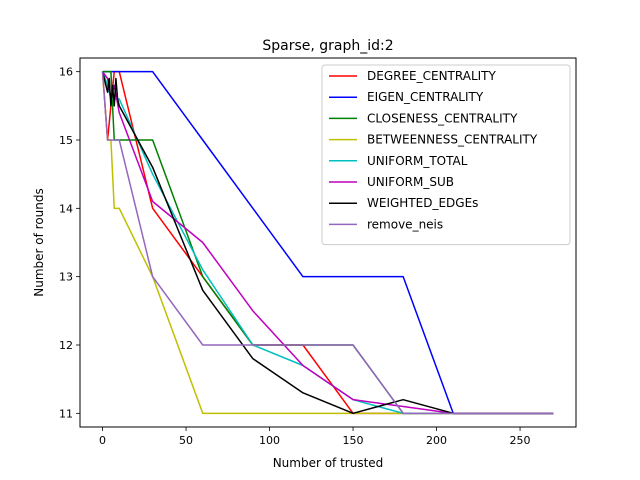 The image size is (640, 480). I want to click on y-tick-label: 11, so click(66, 413).